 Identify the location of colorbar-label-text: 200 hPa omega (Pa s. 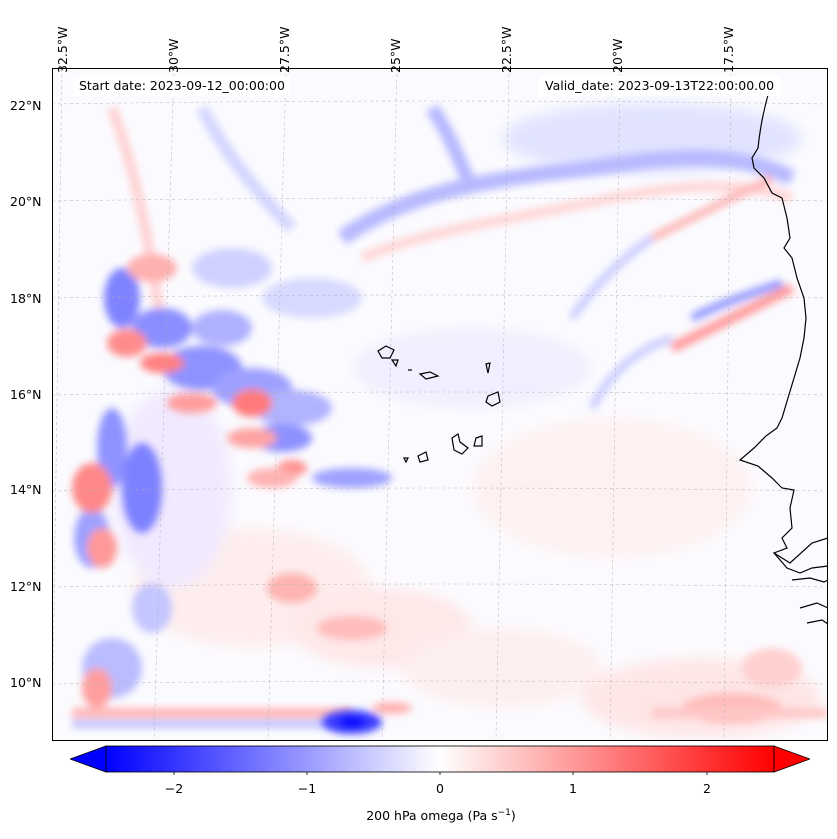
(432, 816).